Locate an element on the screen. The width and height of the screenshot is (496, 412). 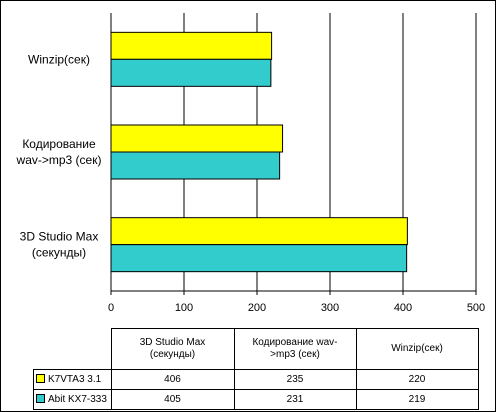
table-cell: 220 is located at coordinates (417, 379).